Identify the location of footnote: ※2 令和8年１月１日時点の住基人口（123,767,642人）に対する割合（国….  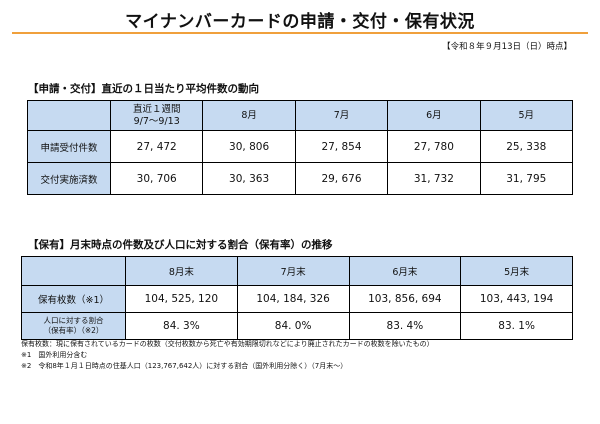
(184, 366).